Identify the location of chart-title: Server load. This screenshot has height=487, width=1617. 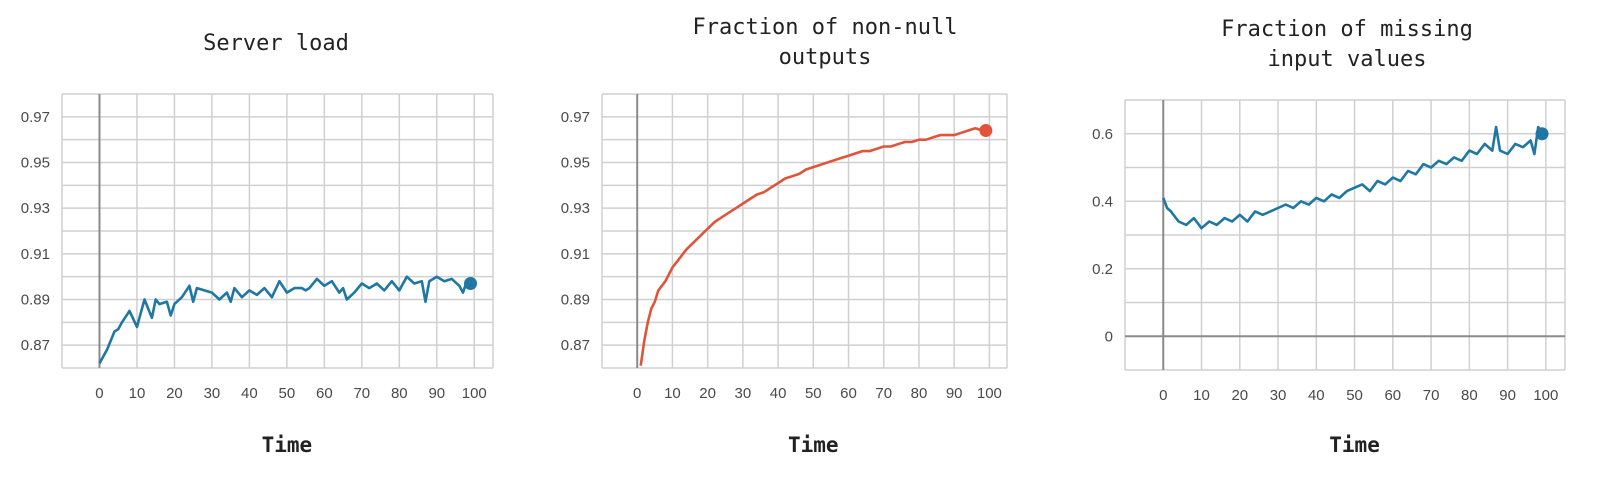
(276, 43).